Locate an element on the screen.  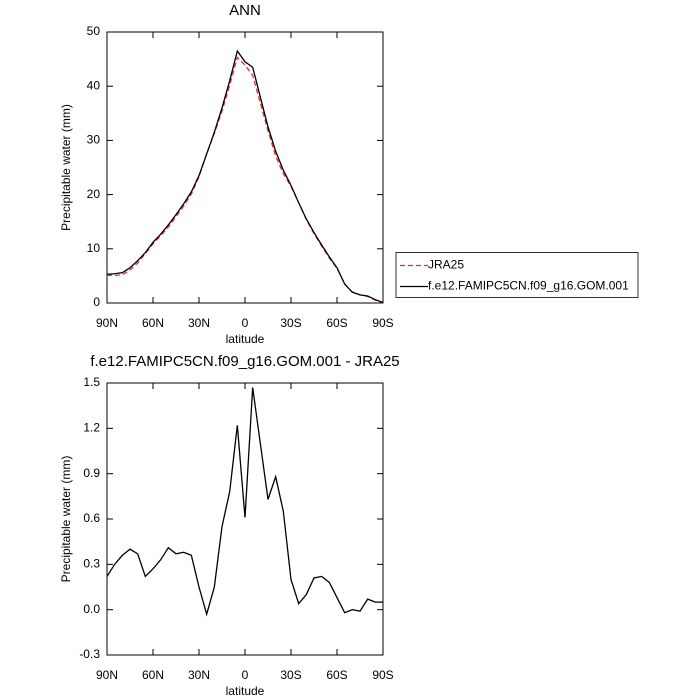
y-tick-label: 0.9 is located at coordinates (91, 473).